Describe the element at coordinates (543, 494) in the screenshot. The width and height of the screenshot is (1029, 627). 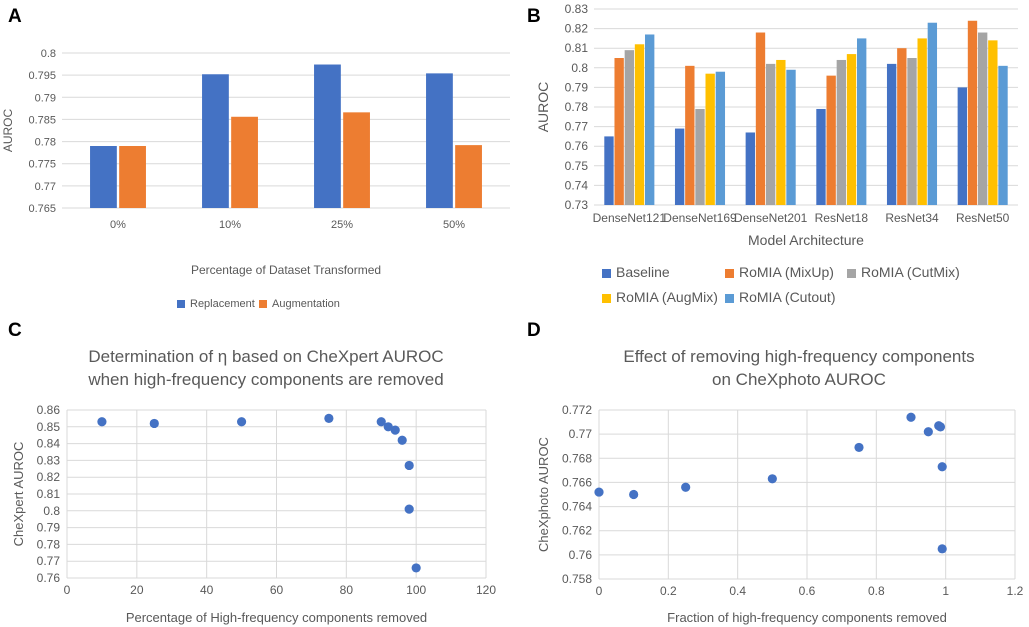
I see `y-axis-label: CheXphoto AUROC` at that location.